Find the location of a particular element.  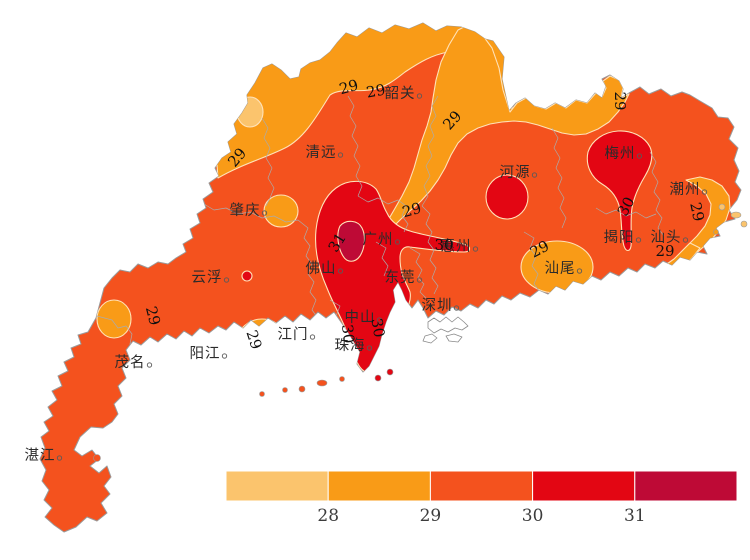

city-label-潮州: 潮州 is located at coordinates (685, 189).